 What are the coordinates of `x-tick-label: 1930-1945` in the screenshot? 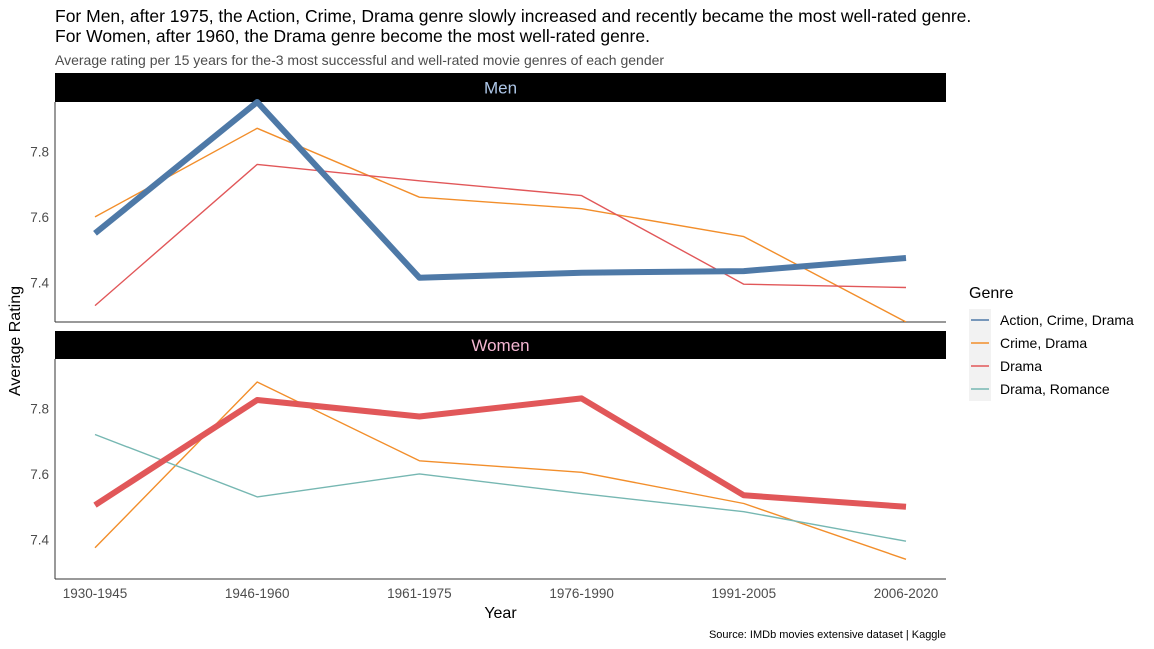 It's located at (95, 593).